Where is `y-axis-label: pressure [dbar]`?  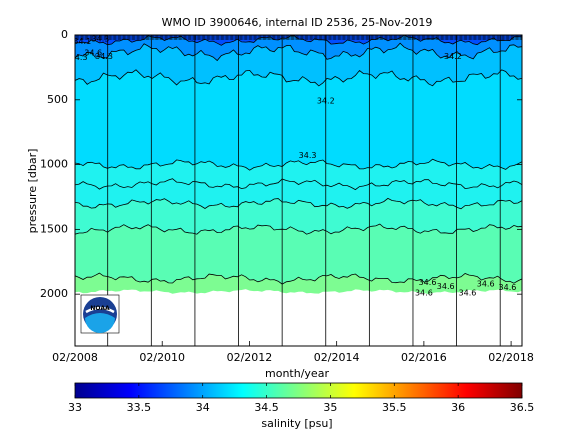
y-axis-label: pressure [dbar] is located at coordinates (32, 191).